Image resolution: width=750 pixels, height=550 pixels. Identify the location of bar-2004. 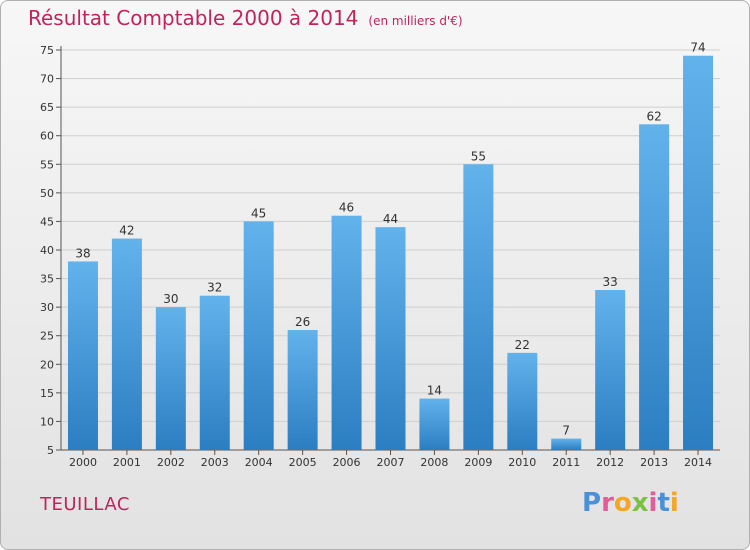
(258, 335).